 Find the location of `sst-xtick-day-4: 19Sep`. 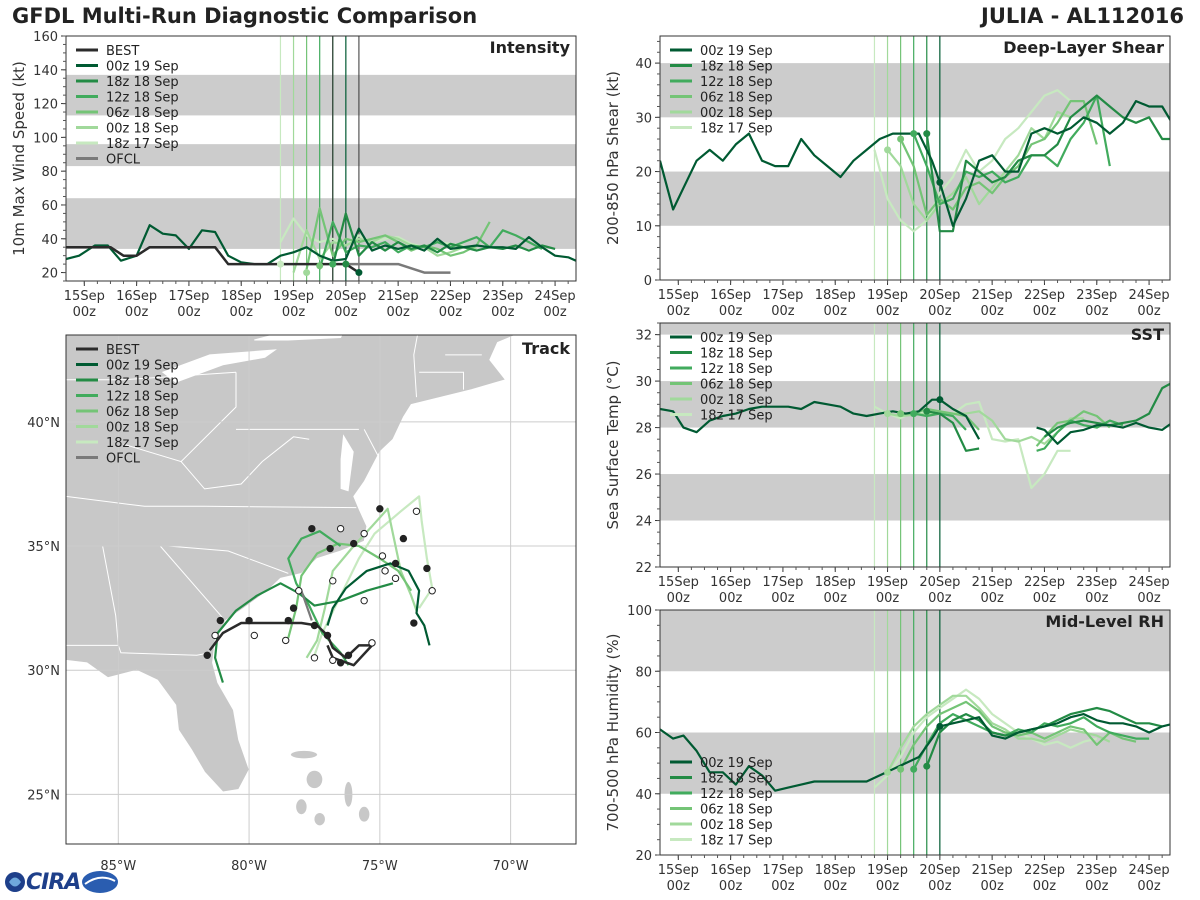

sst-xtick-day-4: 19Sep is located at coordinates (887, 582).